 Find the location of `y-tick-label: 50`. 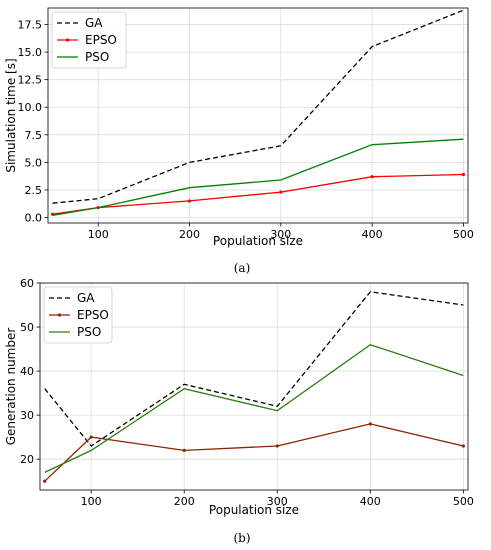

y-tick-label: 50 is located at coordinates (27, 327).